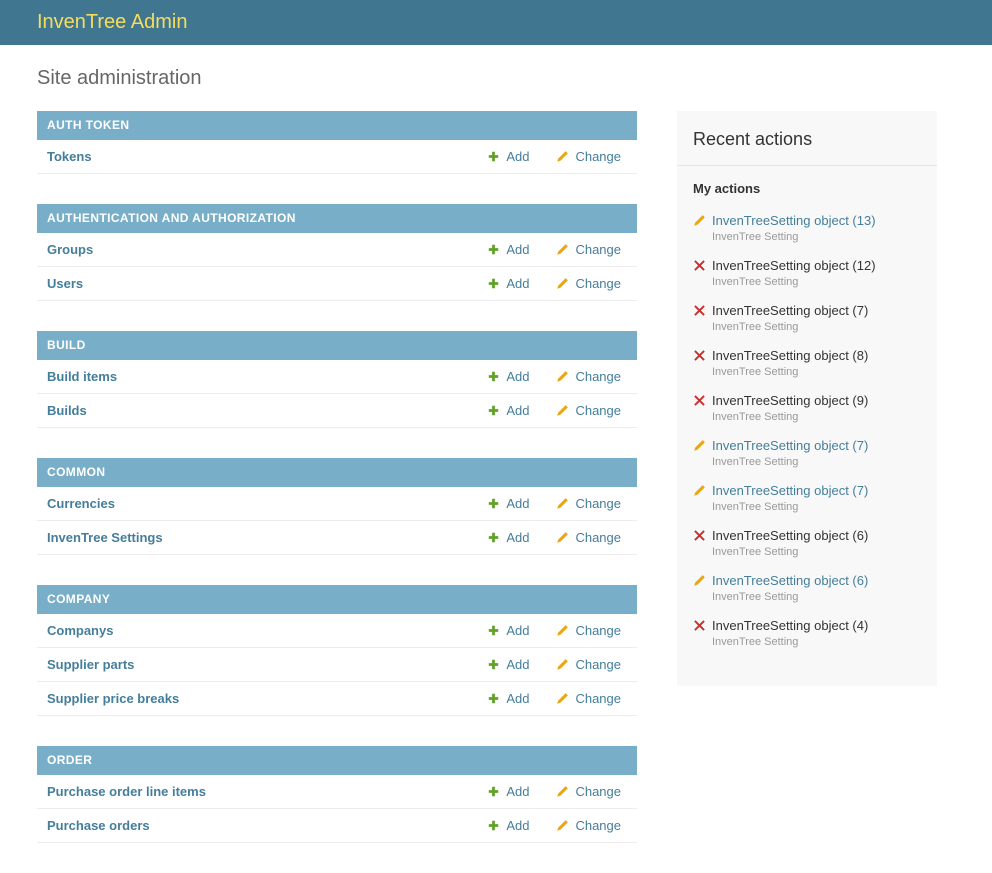 This screenshot has height=873, width=992. I want to click on model-link-supplier-price-breaks: Supplier price breaks, so click(113, 698).